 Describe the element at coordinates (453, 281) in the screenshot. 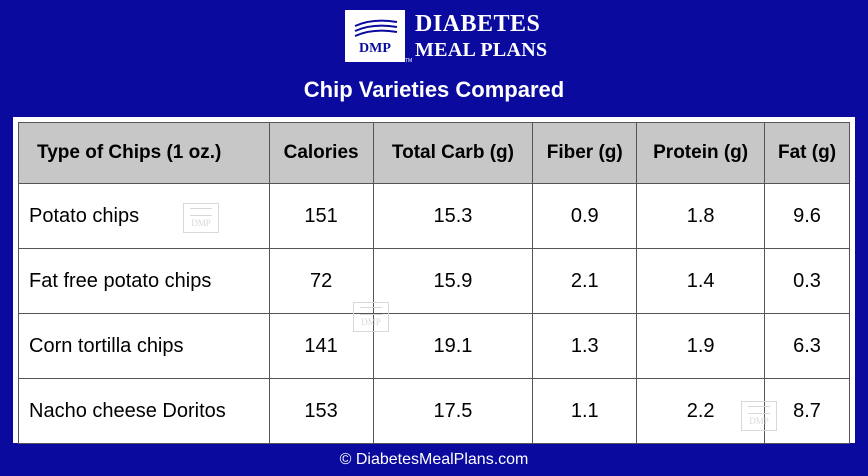

I see `table-cell: 15.9` at that location.